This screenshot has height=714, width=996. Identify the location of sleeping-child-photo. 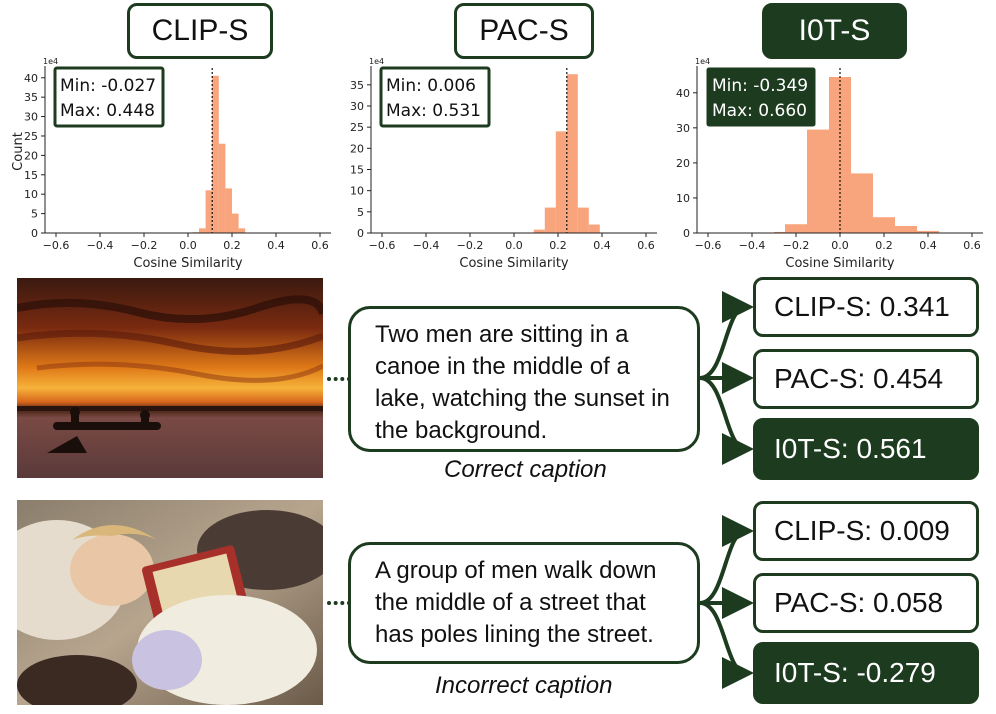
(170, 602).